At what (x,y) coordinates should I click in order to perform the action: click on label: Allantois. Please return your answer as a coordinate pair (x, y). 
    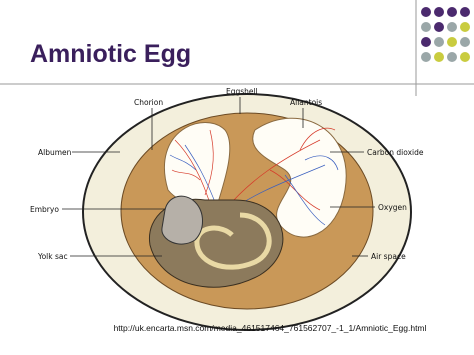
    Looking at the image, I should click on (306, 102).